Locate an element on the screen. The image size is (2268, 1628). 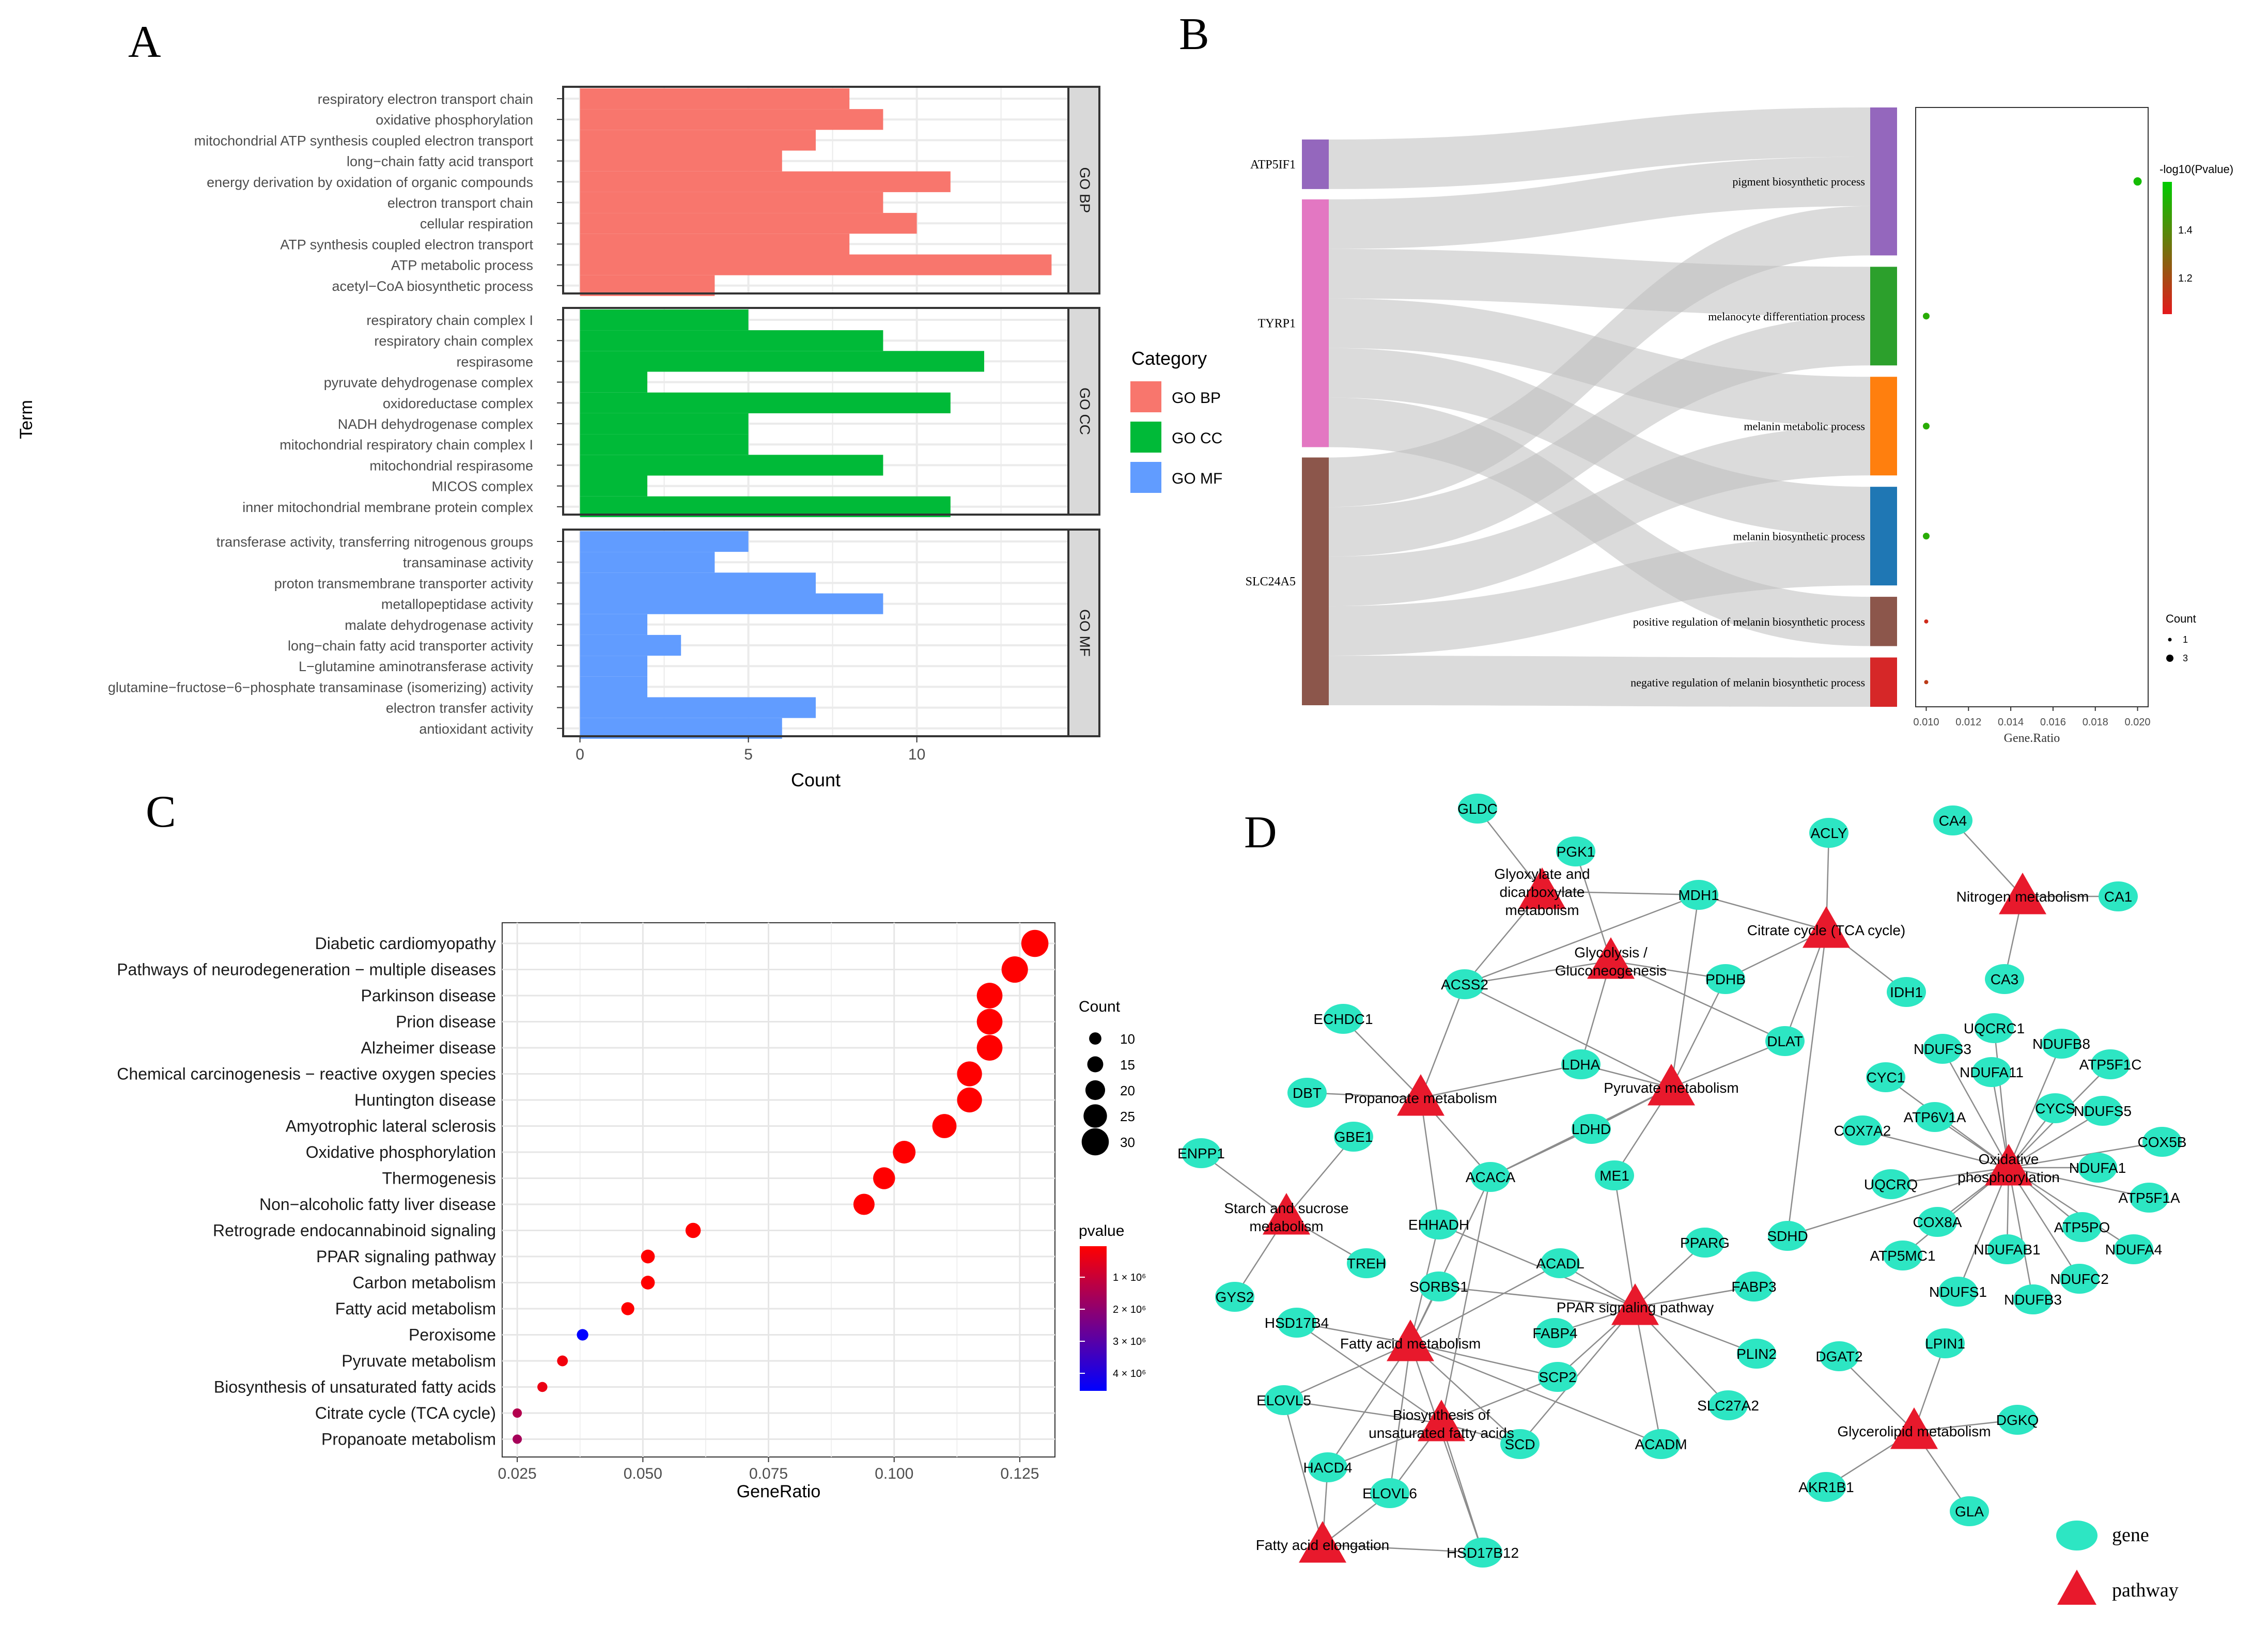
x-tick-label: 10 is located at coordinates (916, 754).